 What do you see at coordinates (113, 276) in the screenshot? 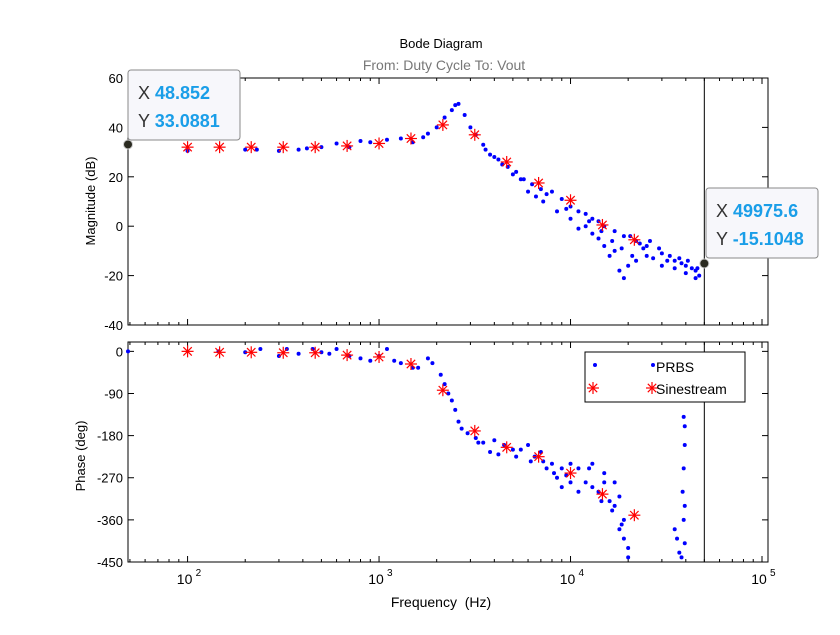
I see `y-tick-label: -20` at bounding box center [113, 276].